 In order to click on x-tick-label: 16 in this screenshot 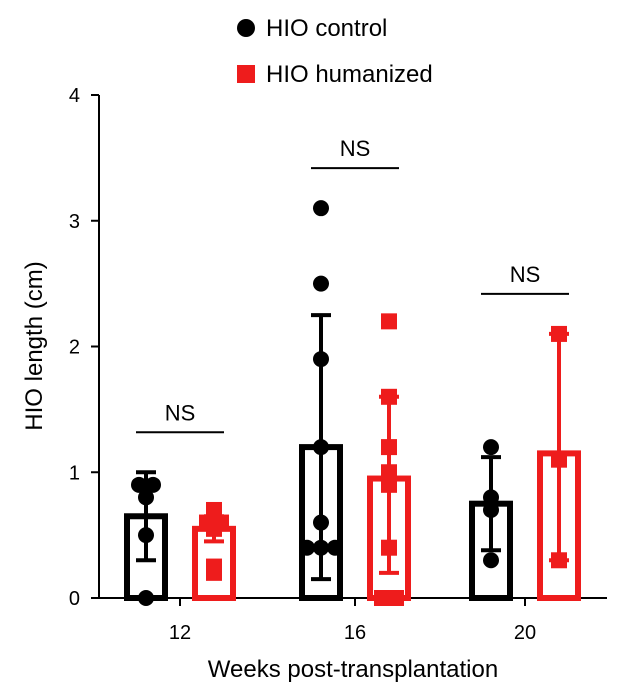, I will do `click(355, 633)`.